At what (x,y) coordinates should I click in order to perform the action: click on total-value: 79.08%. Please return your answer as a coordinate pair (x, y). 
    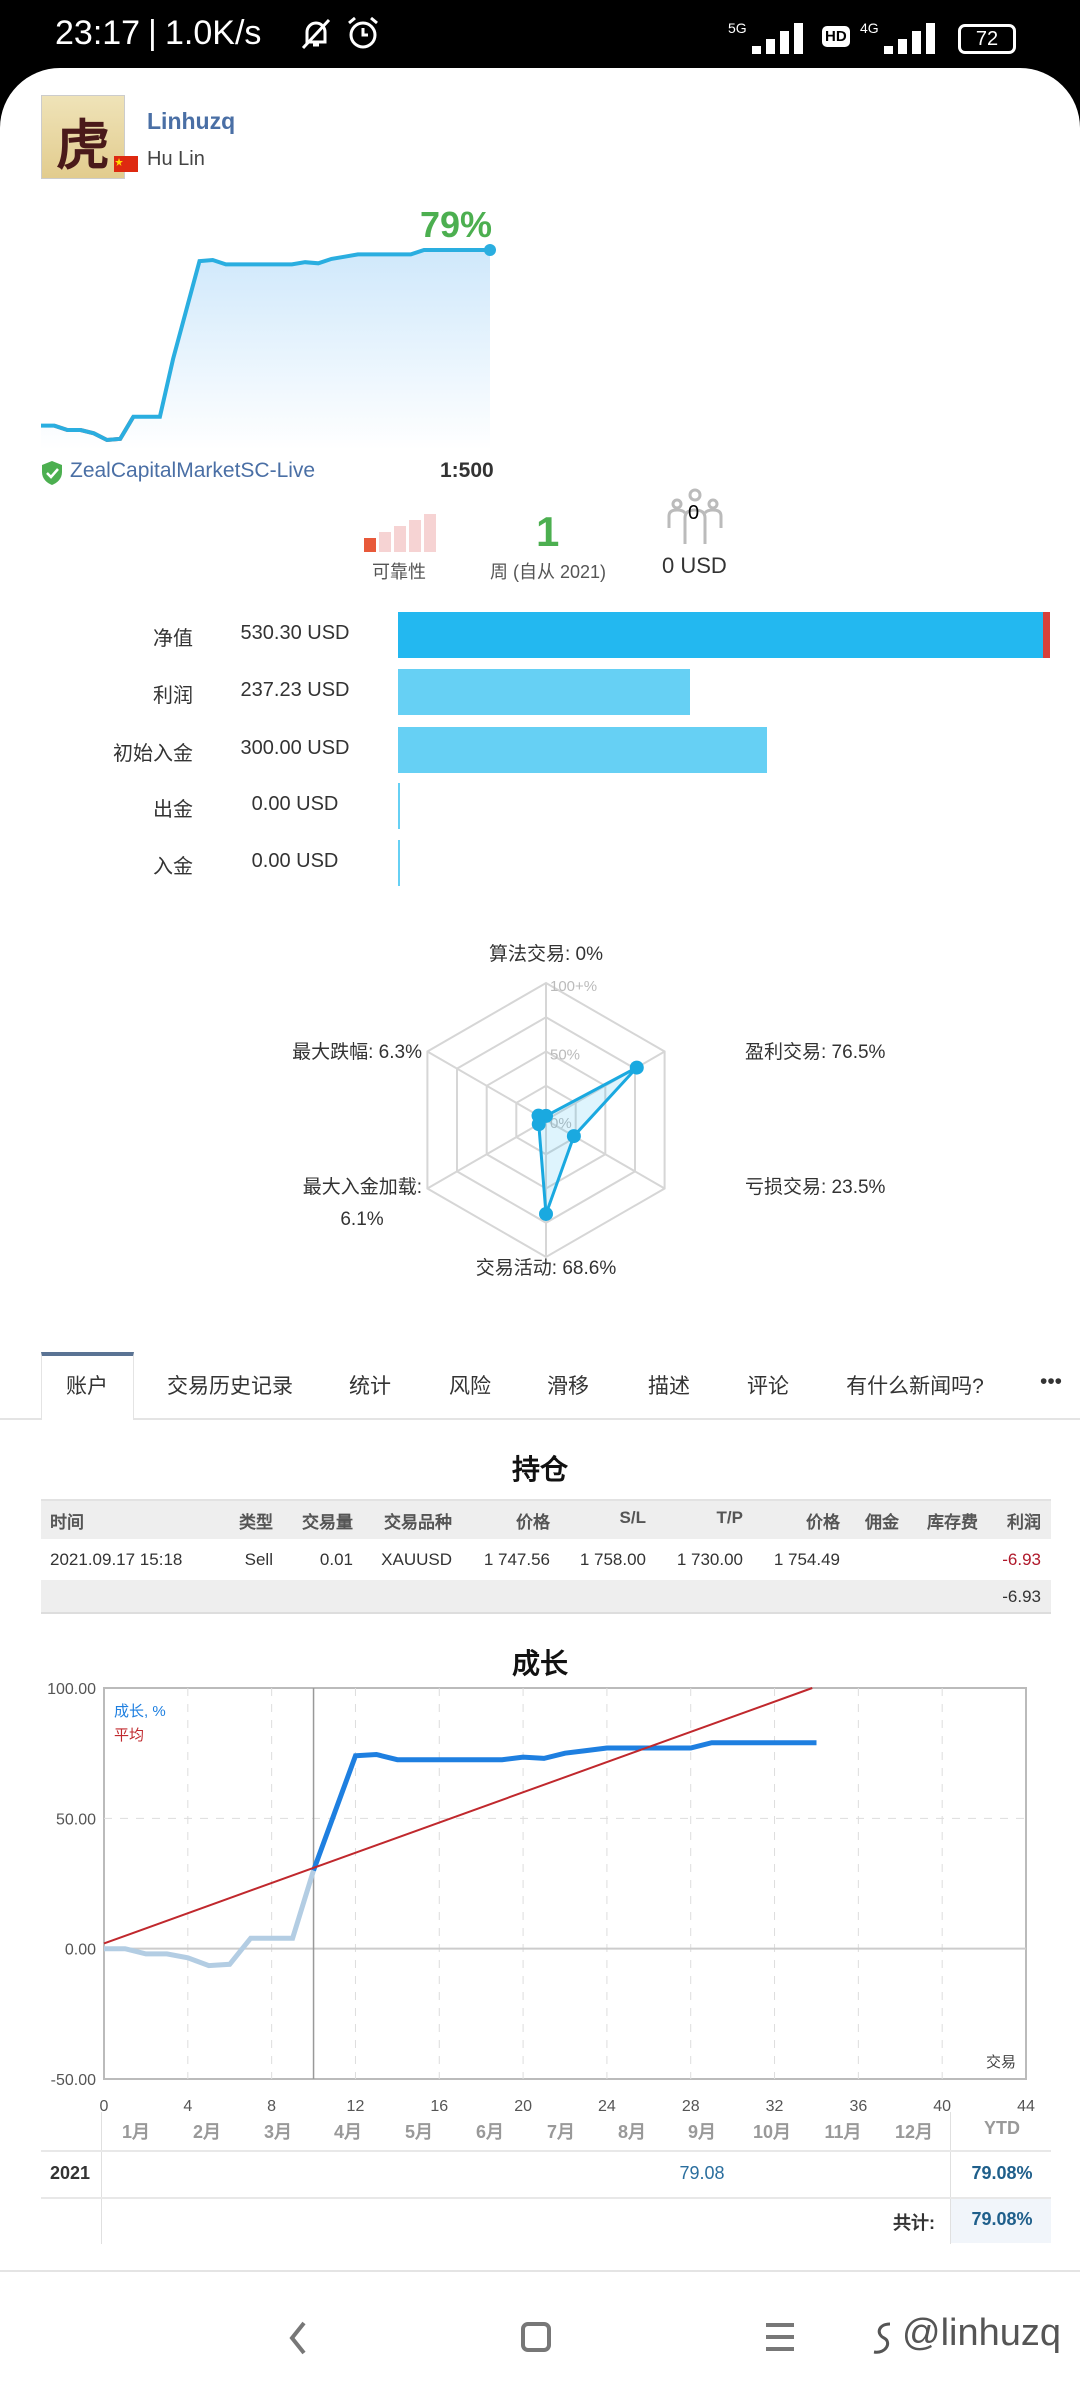
    Looking at the image, I should click on (1002, 2219).